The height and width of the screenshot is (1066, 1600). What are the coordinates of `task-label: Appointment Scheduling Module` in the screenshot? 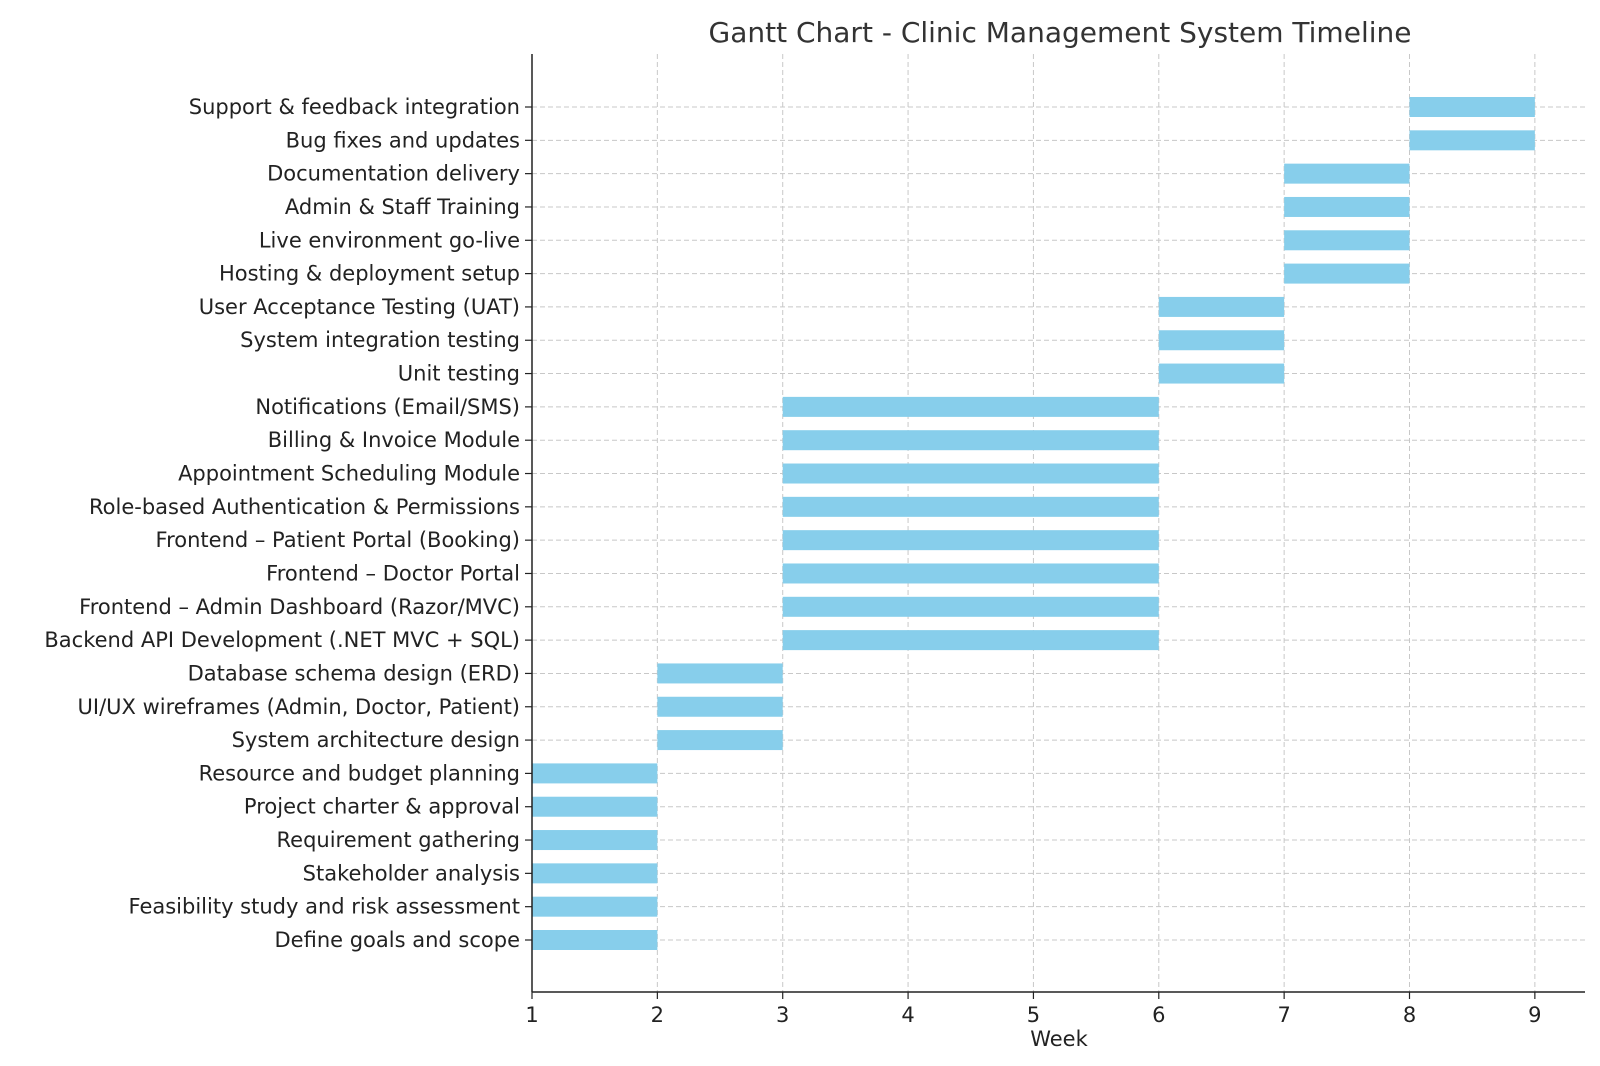 It's located at (349, 474).